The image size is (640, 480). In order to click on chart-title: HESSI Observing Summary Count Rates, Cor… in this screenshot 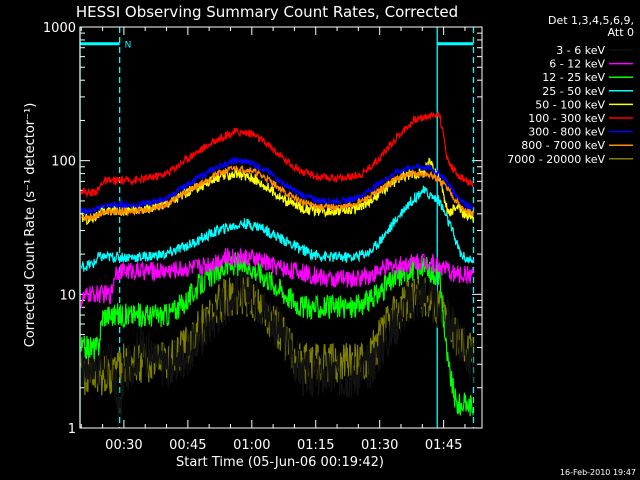, I will do `click(267, 12)`.